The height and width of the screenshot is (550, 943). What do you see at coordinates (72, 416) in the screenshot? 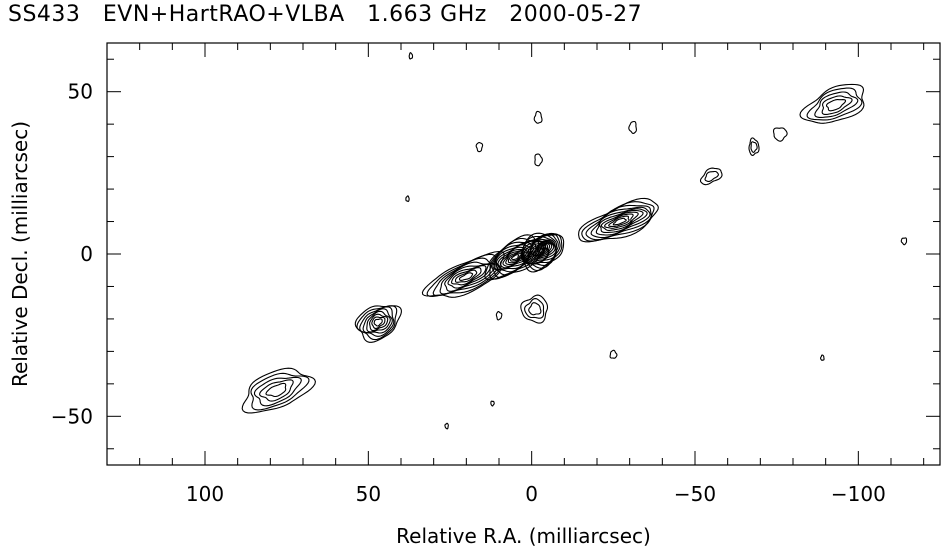
I see `y-tick-label: −50` at bounding box center [72, 416].